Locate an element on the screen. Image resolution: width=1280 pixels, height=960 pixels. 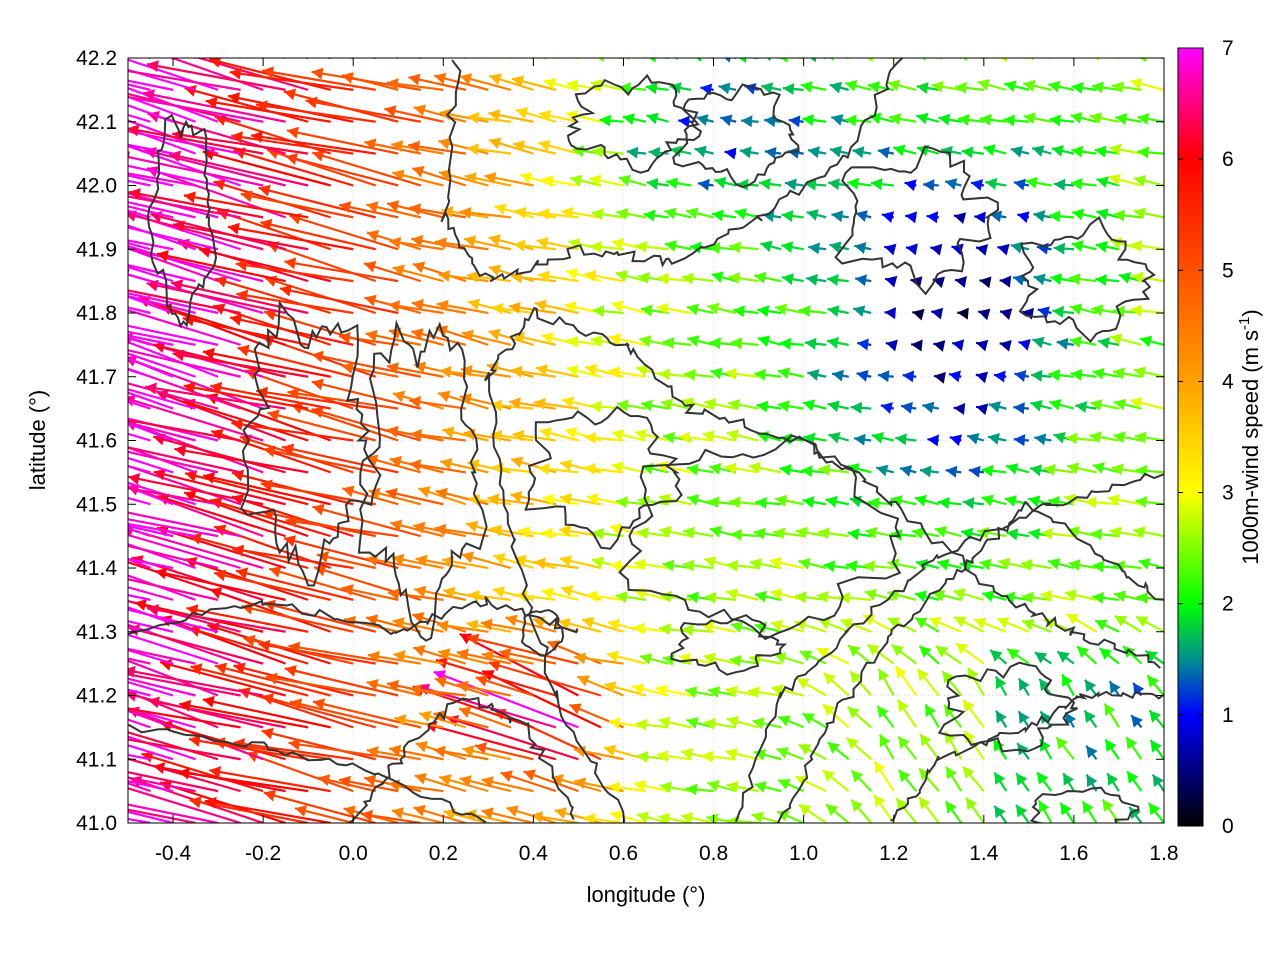
colorbar-bar is located at coordinates (1190, 437).